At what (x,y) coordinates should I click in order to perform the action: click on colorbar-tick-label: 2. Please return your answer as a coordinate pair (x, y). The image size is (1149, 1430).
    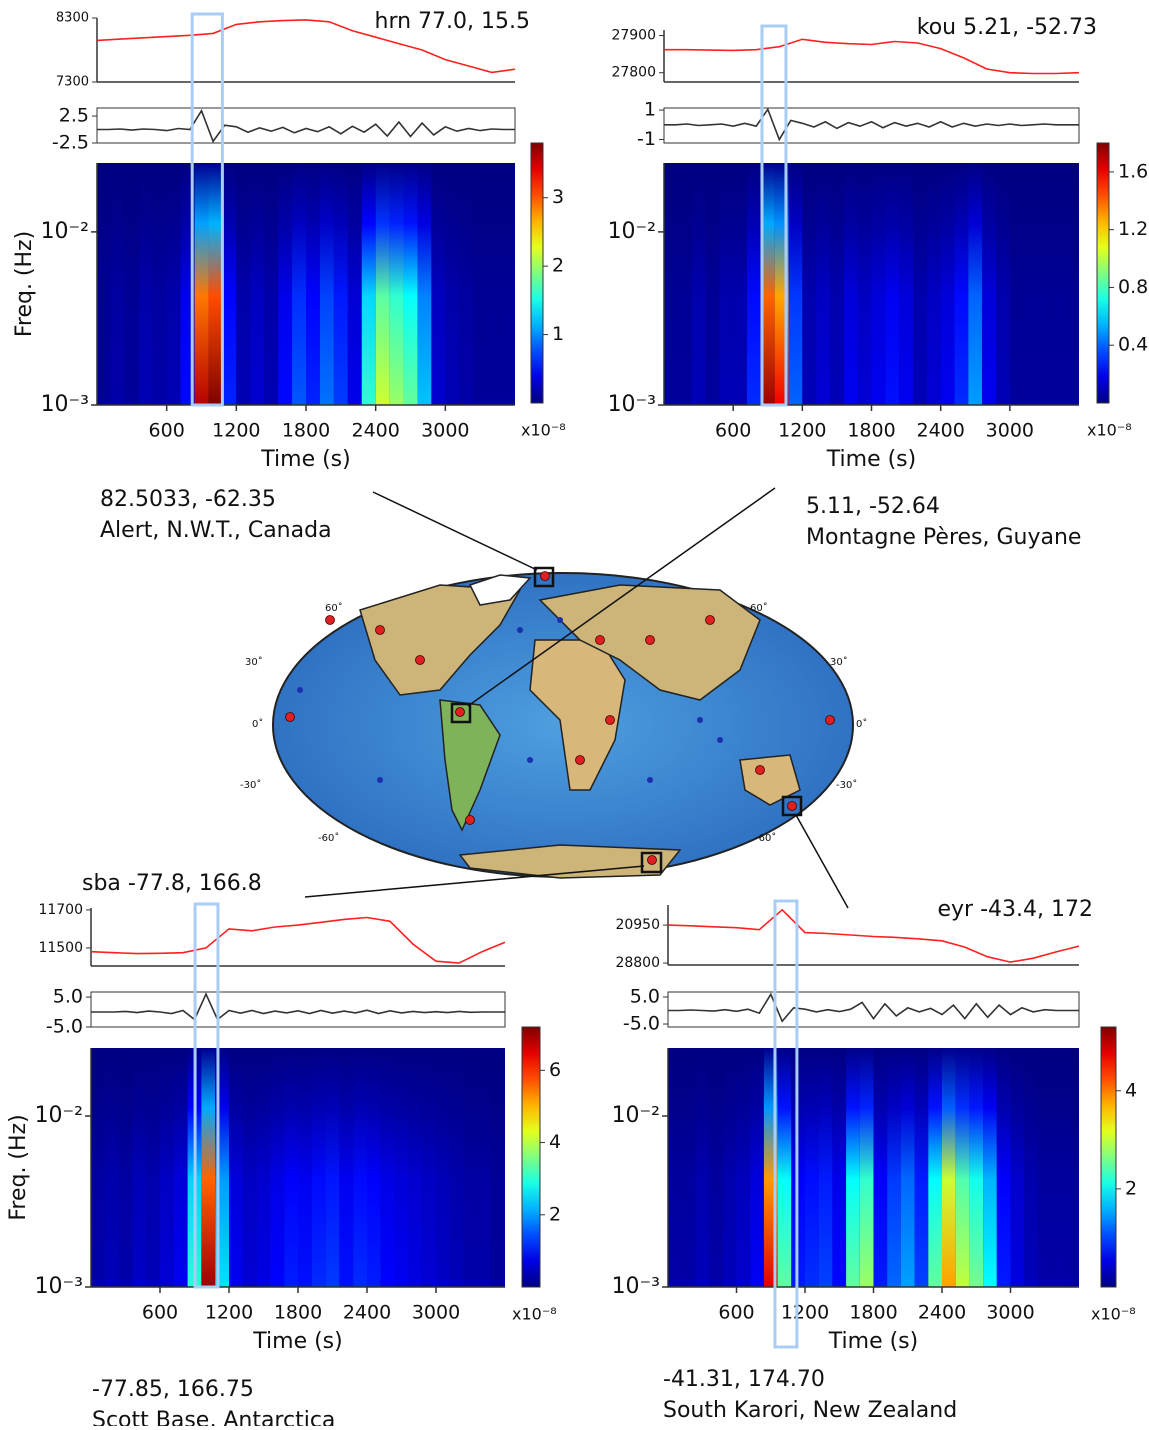
    Looking at the image, I should click on (555, 1214).